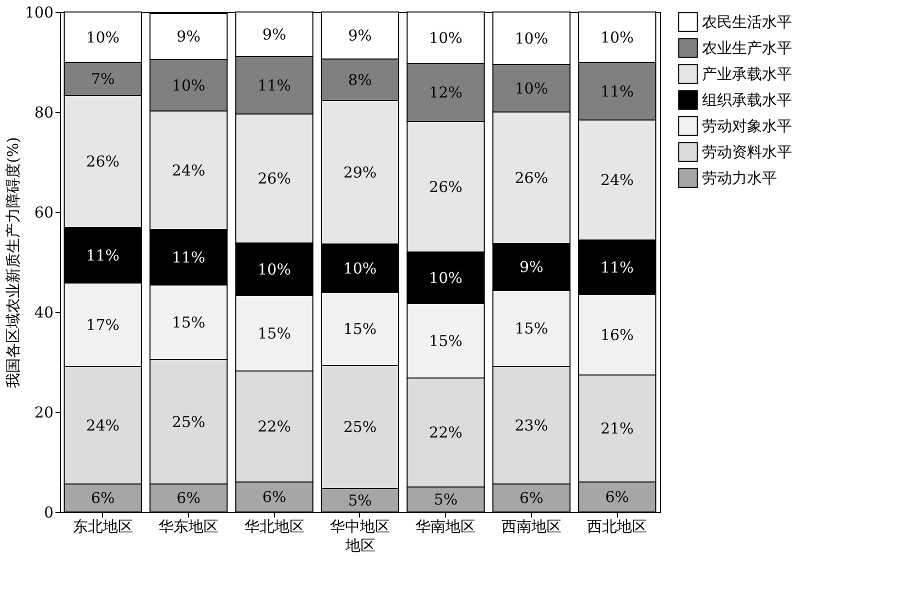 The width and height of the screenshot is (918, 589). I want to click on data-label: 12%, so click(445, 93).